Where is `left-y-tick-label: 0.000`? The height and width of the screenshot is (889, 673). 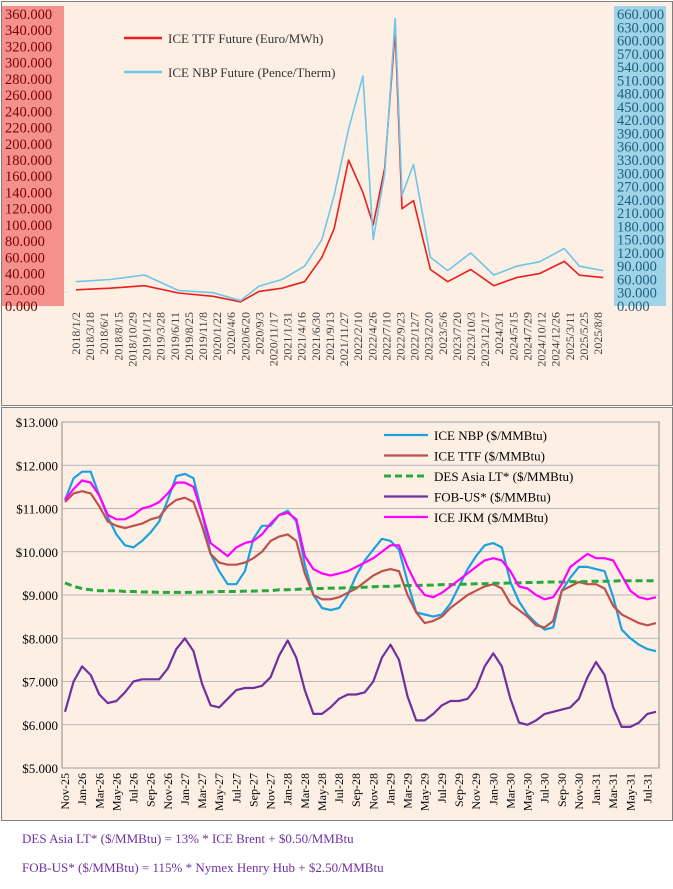 left-y-tick-label: 0.000 is located at coordinates (21, 307).